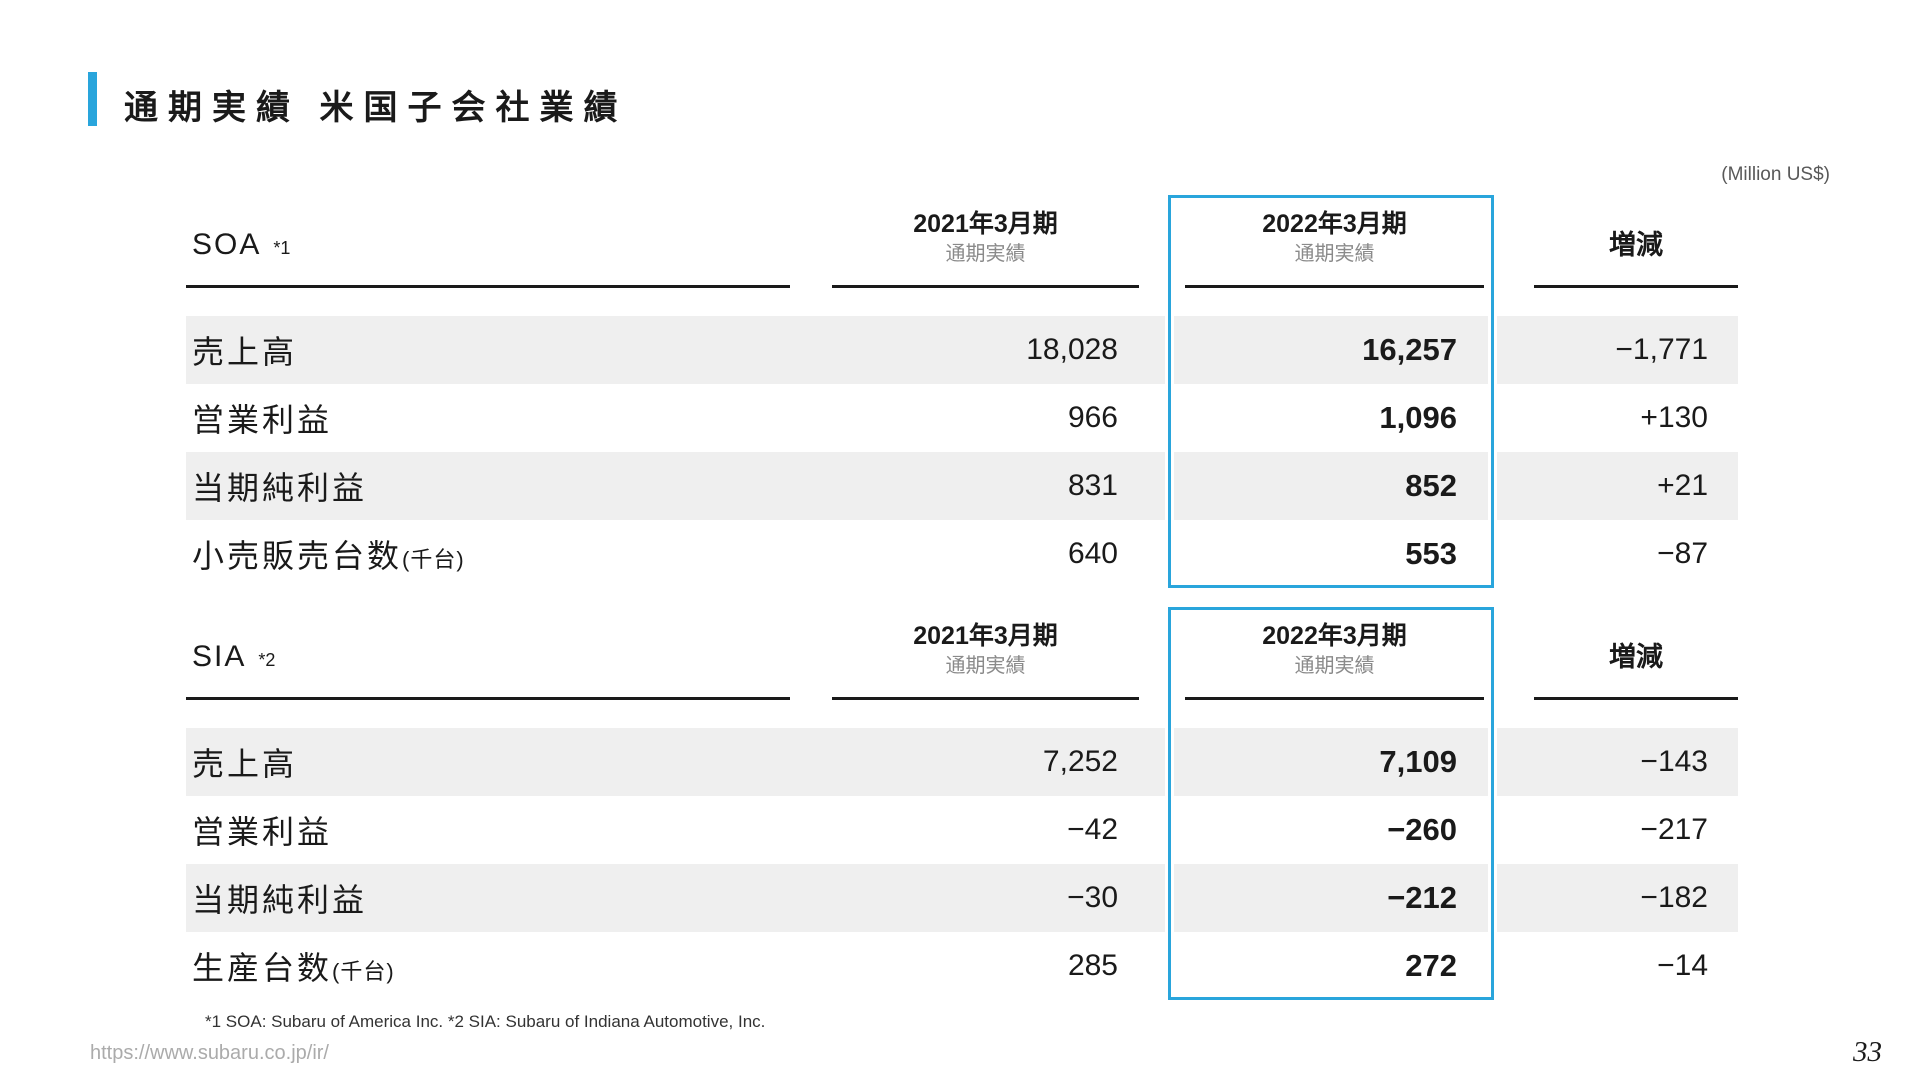 This screenshot has height=1080, width=1920. I want to click on title-accent-bar, so click(92, 99).